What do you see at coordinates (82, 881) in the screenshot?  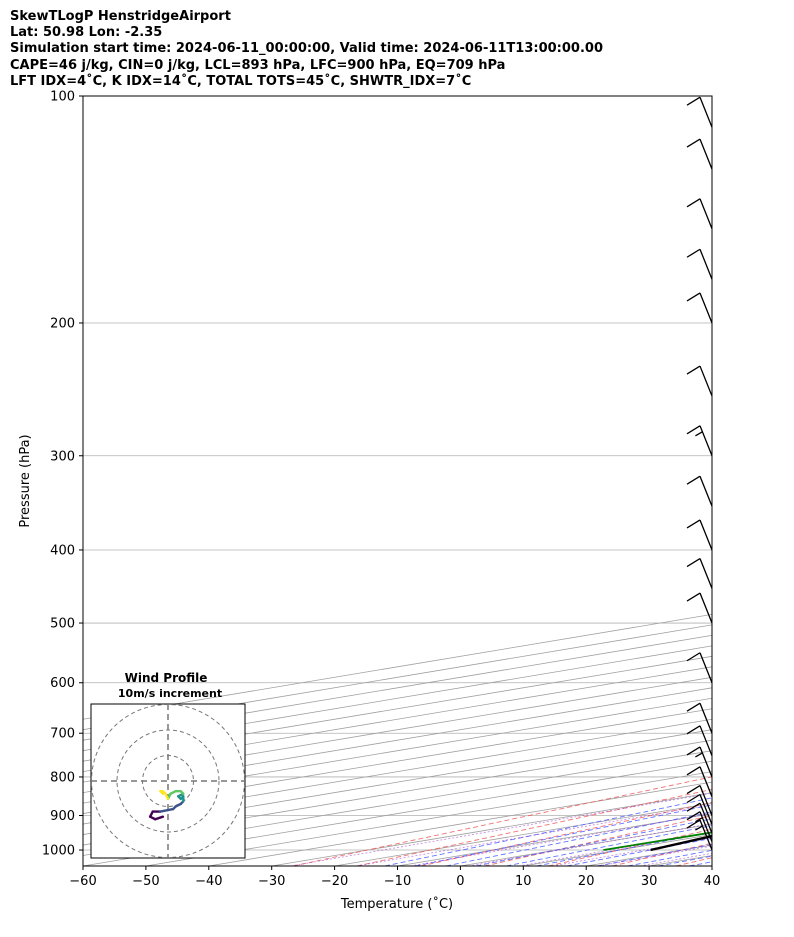 I see `x-tick-label: −60` at bounding box center [82, 881].